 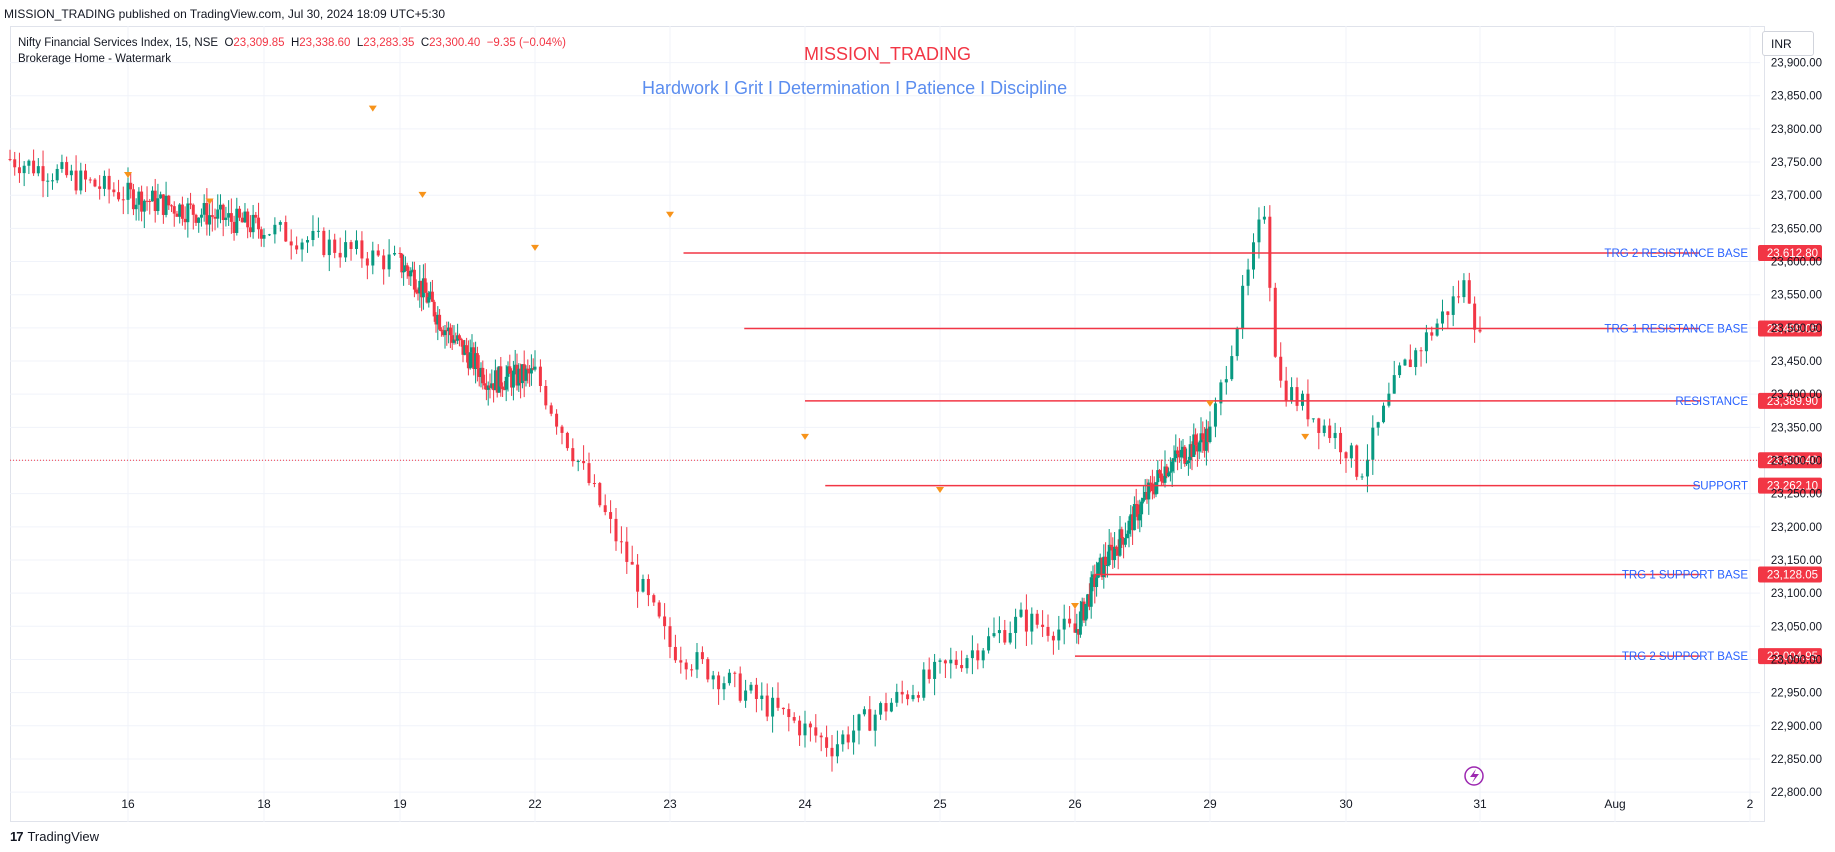 What do you see at coordinates (1796, 660) in the screenshot?
I see `y-tick-label: 23,000.00` at bounding box center [1796, 660].